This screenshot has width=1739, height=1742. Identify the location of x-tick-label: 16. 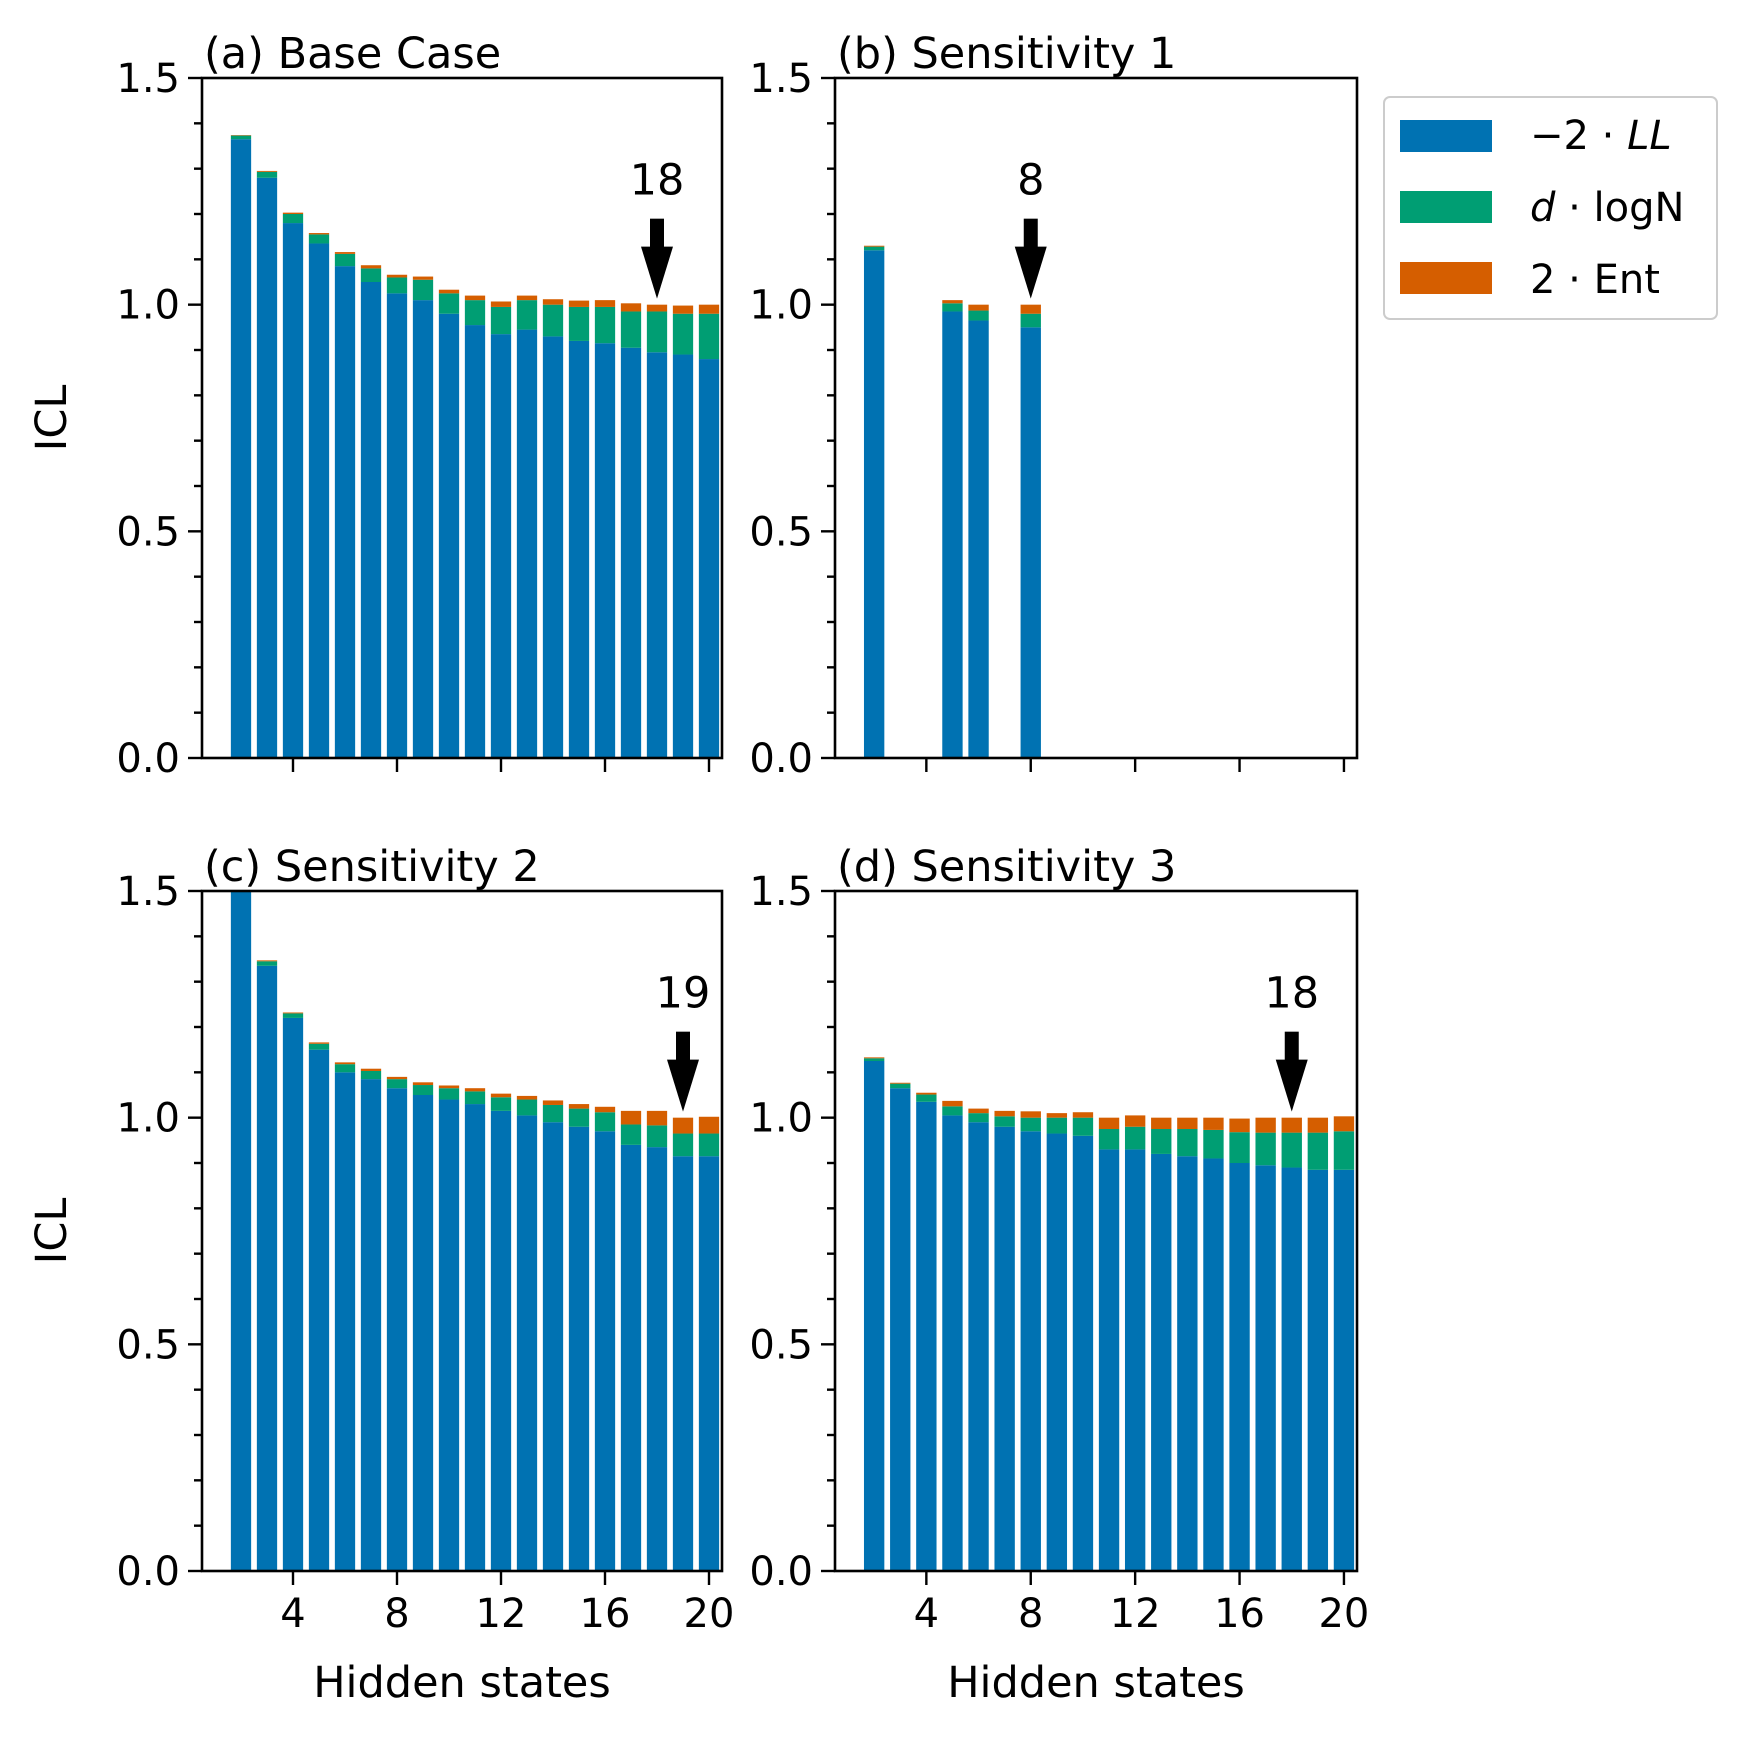
(605, 1614).